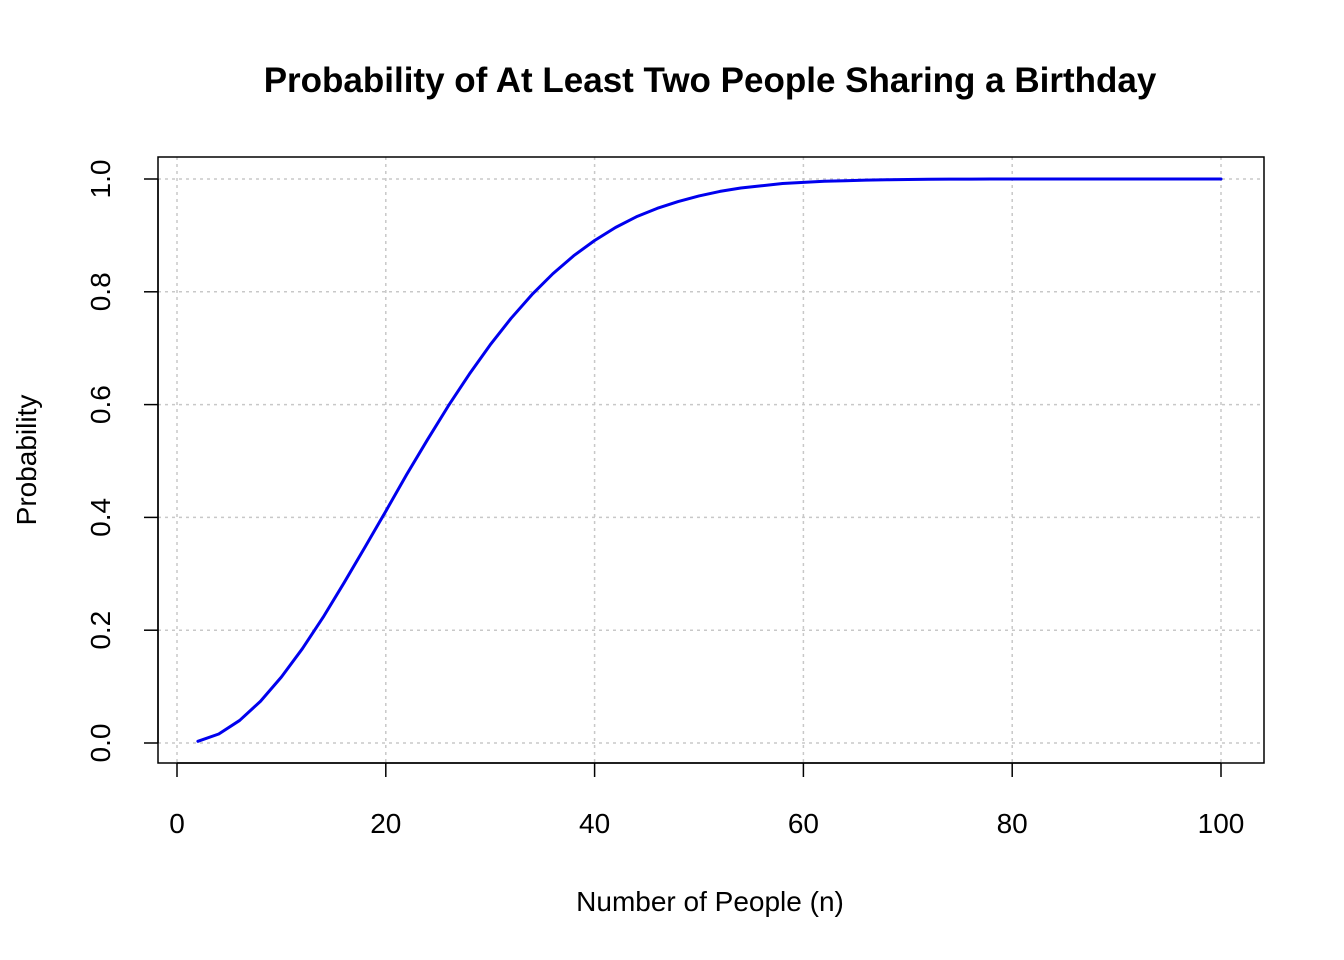 The image size is (1344, 960). I want to click on y-tick-label-1: 0.2, so click(100, 630).